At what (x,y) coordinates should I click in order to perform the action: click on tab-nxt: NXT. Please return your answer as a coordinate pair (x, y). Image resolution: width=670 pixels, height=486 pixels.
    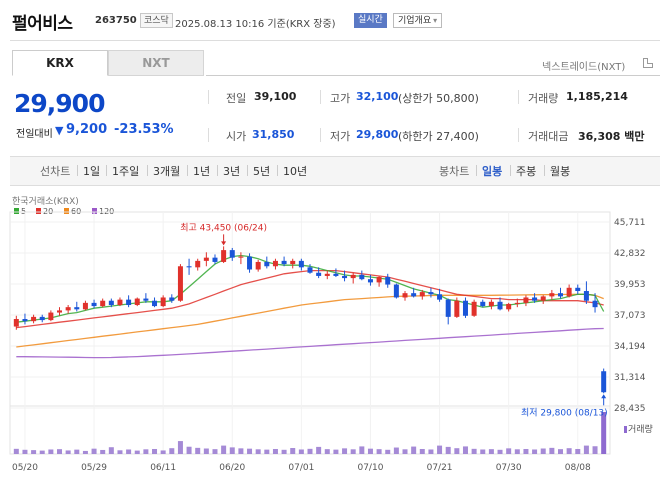
    Looking at the image, I should click on (156, 63).